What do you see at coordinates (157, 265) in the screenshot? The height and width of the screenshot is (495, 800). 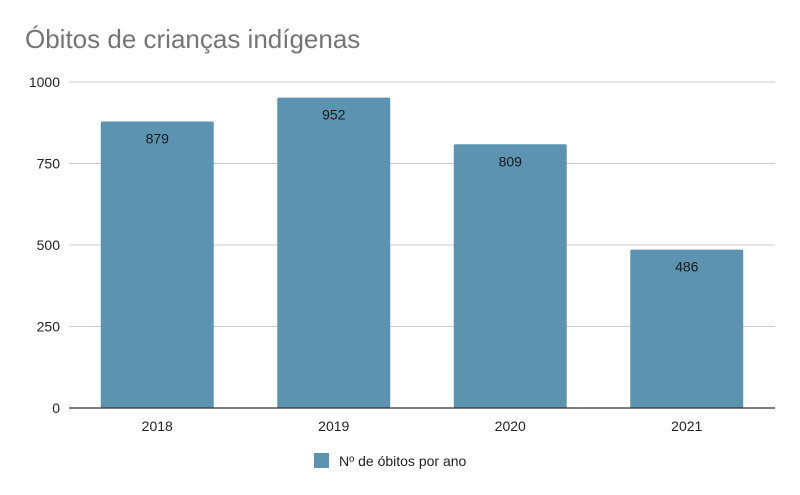 I see `bar-2018` at bounding box center [157, 265].